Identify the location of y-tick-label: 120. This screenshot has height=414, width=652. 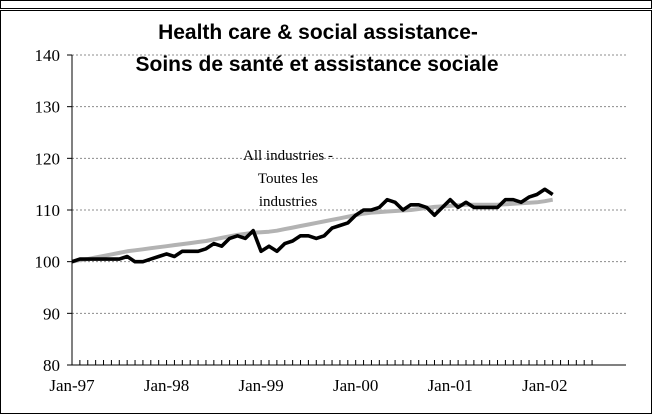
(48, 158).